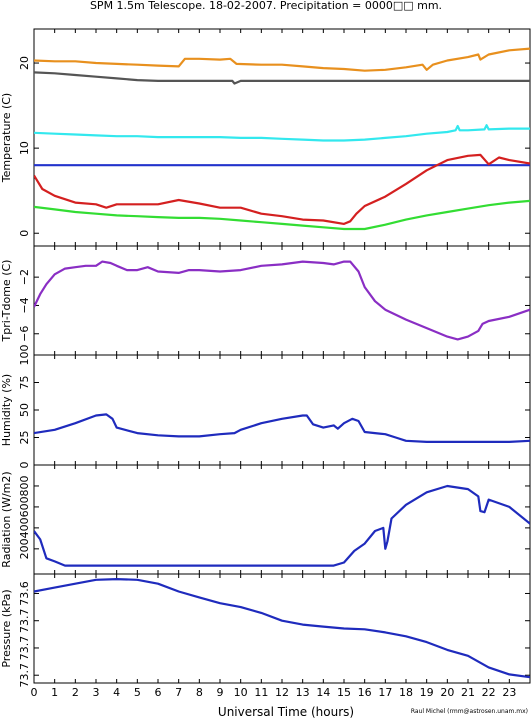 The image size is (532, 719). I want to click on y-tick-label: 25, so click(24, 438).